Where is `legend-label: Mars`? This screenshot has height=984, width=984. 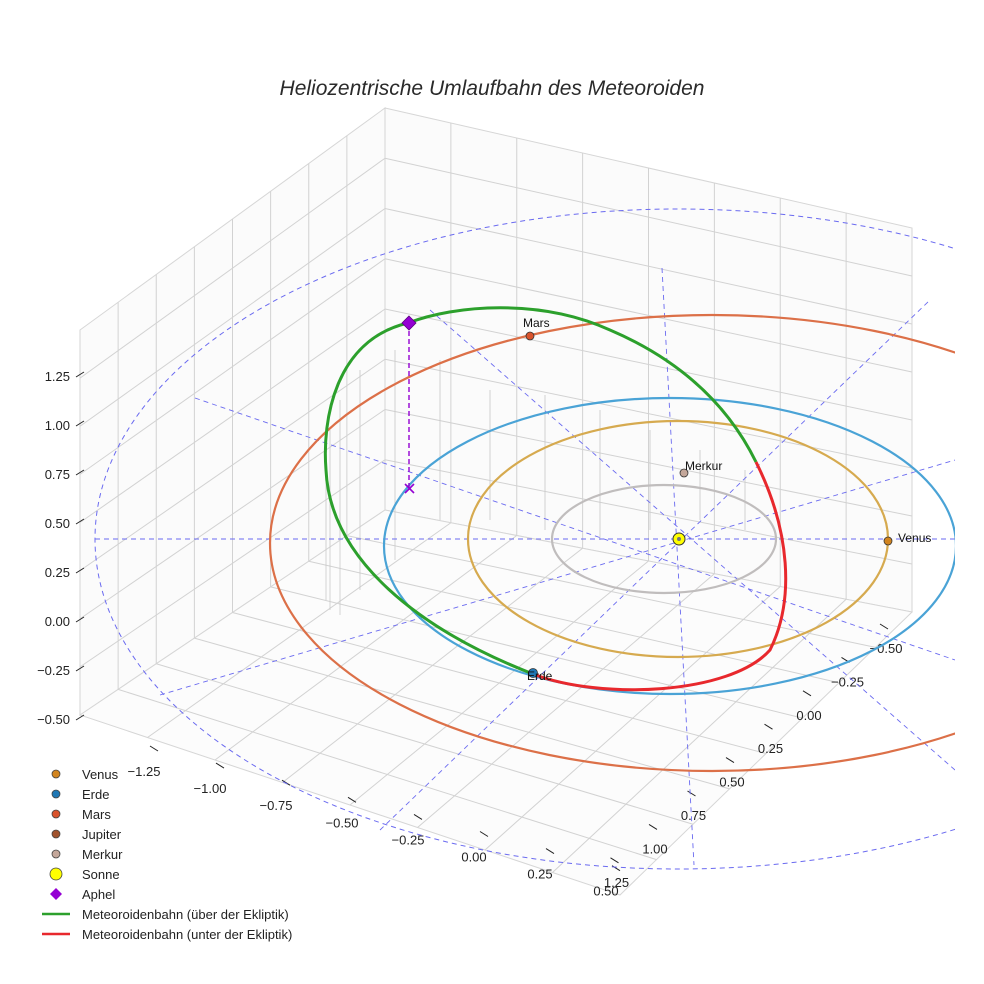
legend-label: Mars is located at coordinates (96, 814).